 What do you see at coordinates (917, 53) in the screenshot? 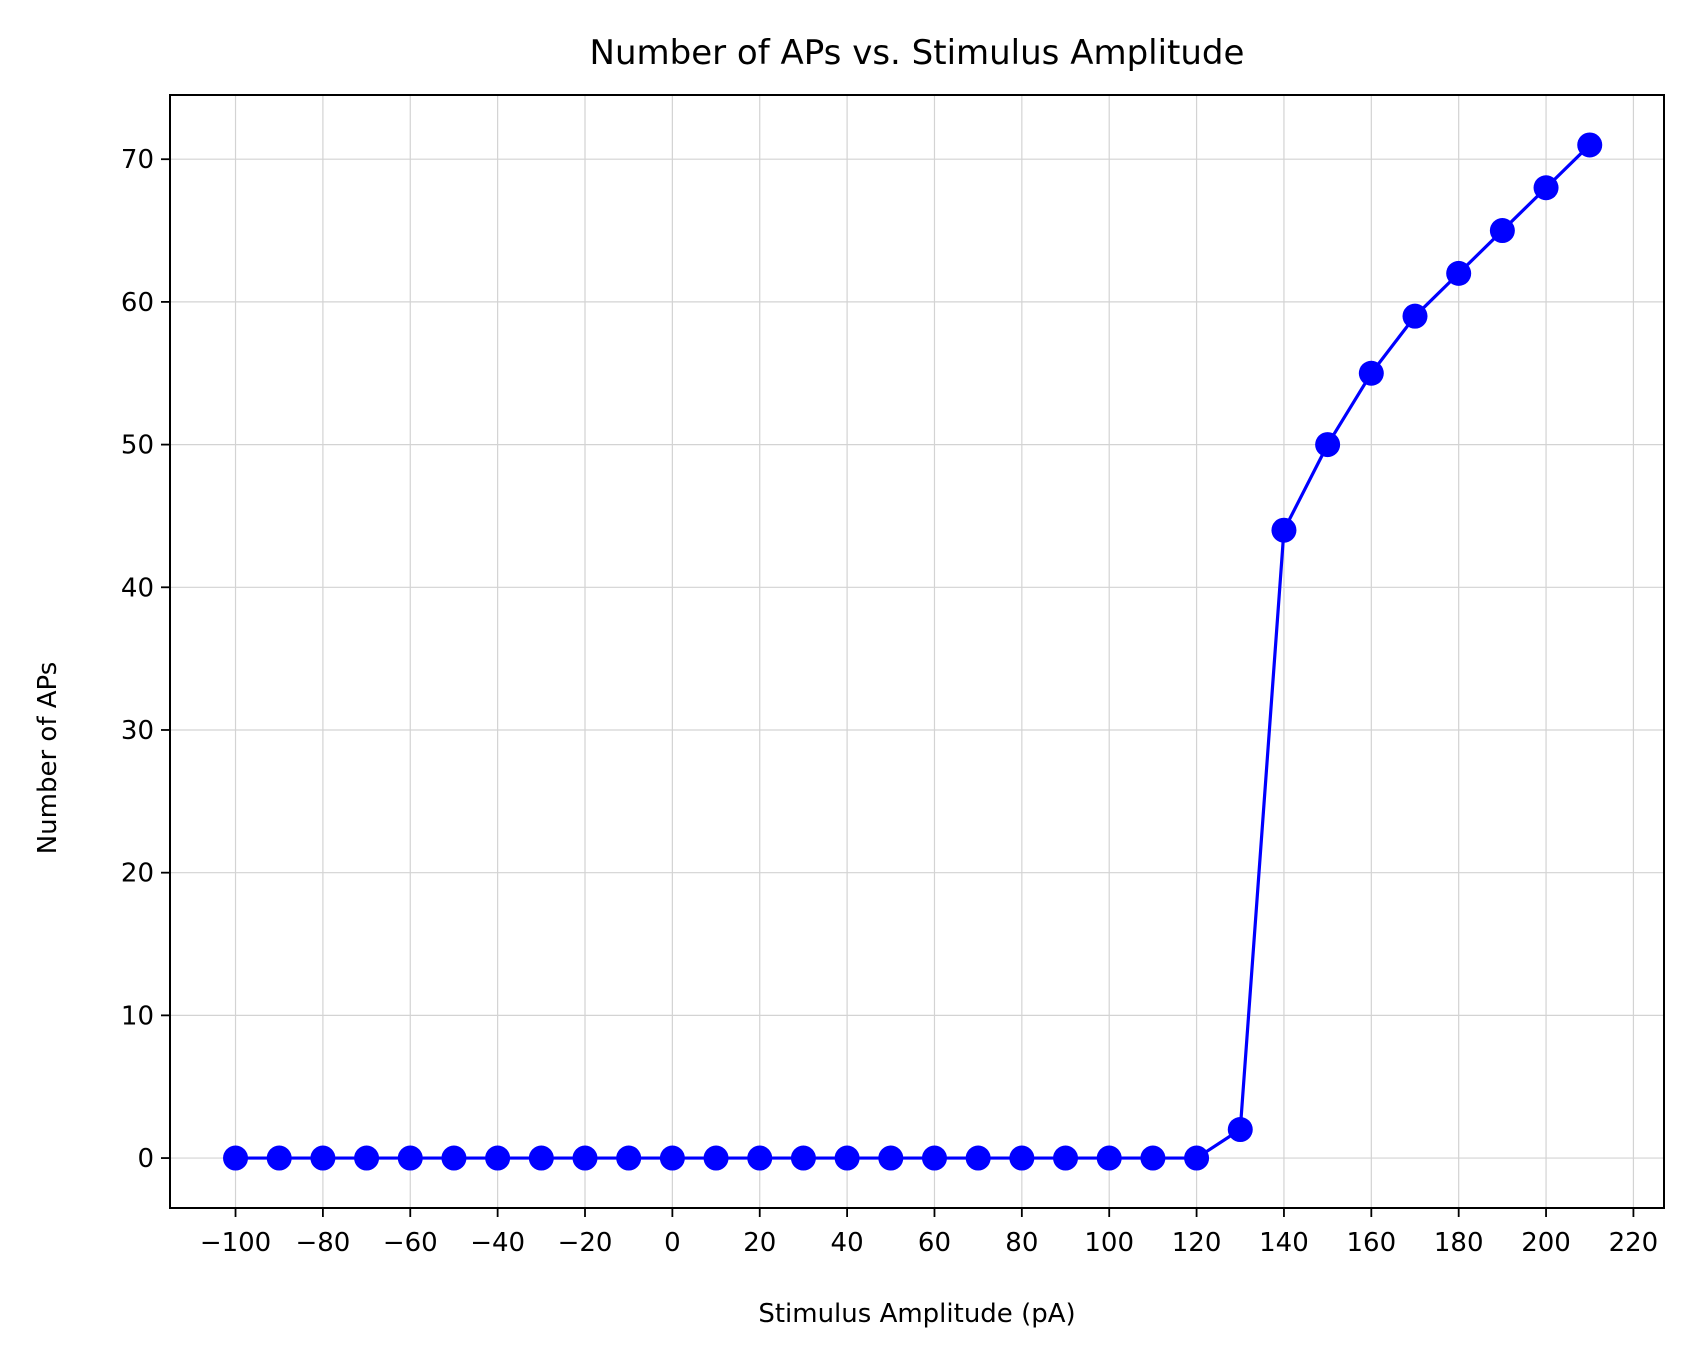
I see `chart-title: Number of APs vs. Stimulus Amplitude` at bounding box center [917, 53].